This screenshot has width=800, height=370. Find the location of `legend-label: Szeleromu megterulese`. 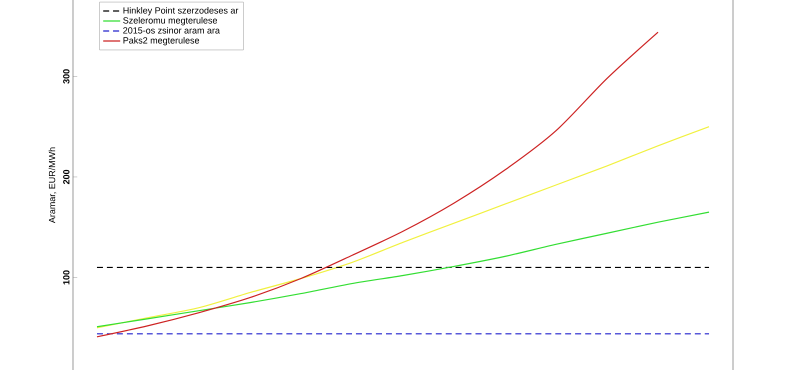

legend-label: Szeleromu megterulese is located at coordinates (170, 21).